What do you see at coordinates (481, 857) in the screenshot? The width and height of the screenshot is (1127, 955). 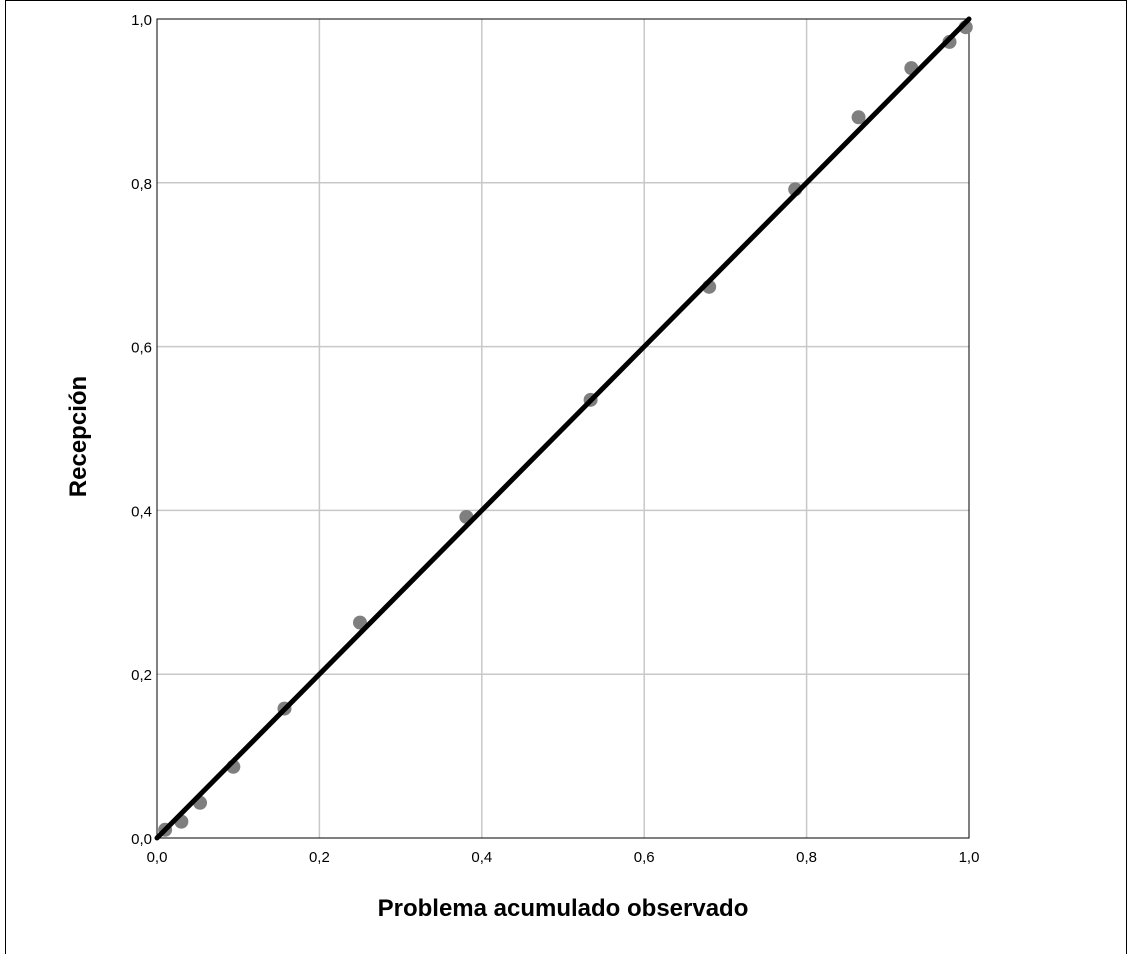 I see `x-tick-label: 0,4` at bounding box center [481, 857].